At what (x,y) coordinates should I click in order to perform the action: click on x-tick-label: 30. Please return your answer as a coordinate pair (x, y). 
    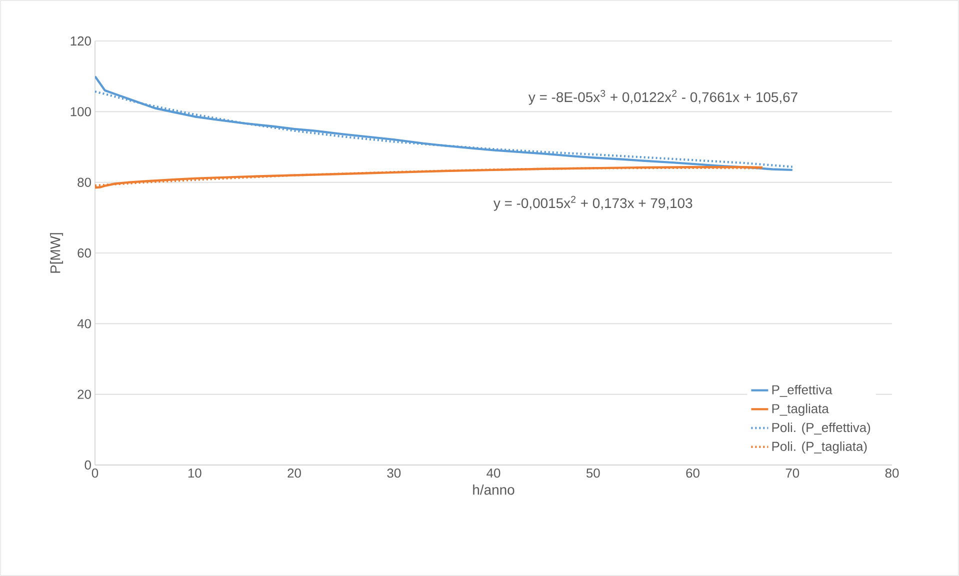
    Looking at the image, I should click on (394, 473).